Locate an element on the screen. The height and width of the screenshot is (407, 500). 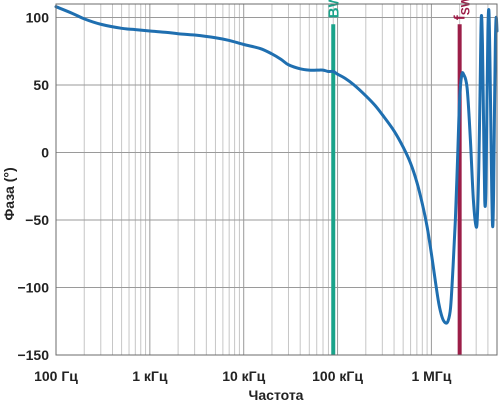
y-tick-label: −100 is located at coordinates (33, 288).